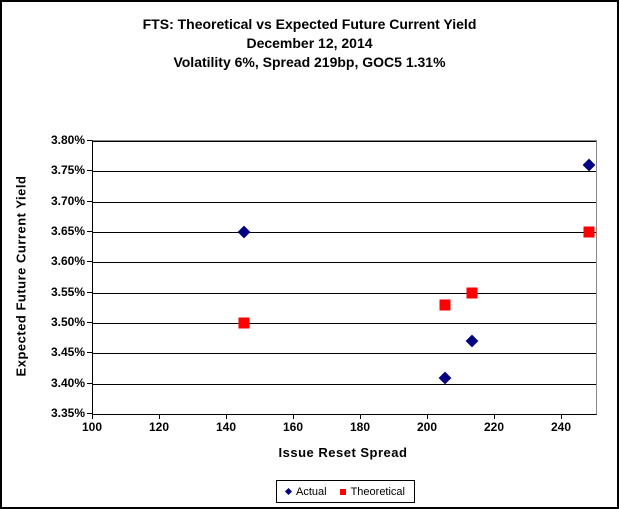 This screenshot has height=509, width=619. I want to click on x-axis-tick-label: 140, so click(226, 427).